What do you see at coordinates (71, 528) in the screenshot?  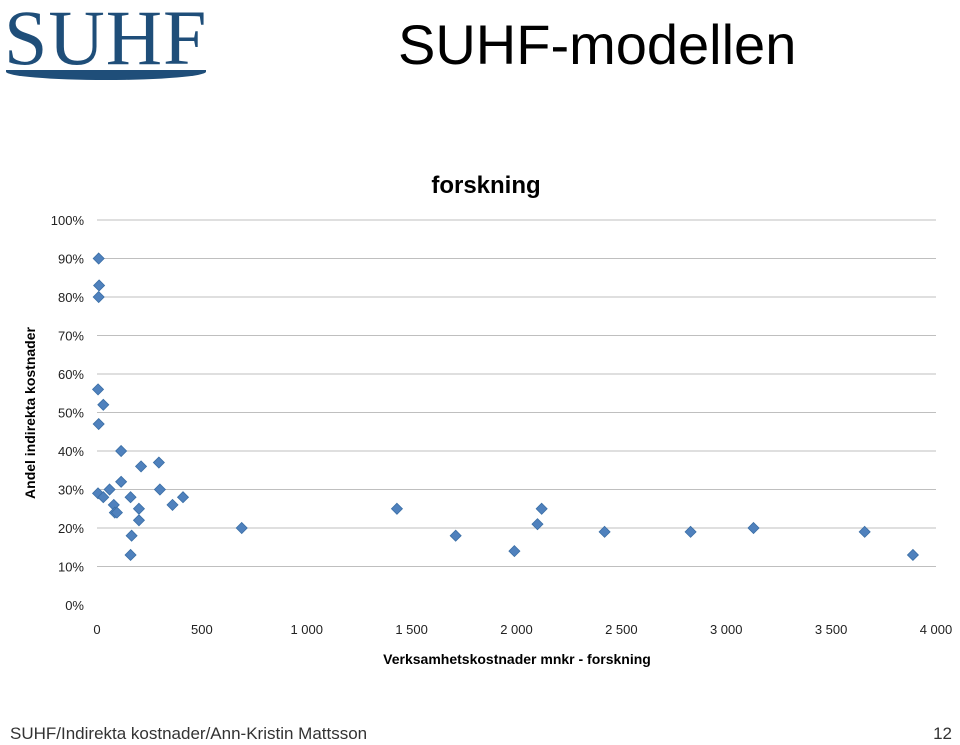 I see `y-tick-label: 20%` at bounding box center [71, 528].